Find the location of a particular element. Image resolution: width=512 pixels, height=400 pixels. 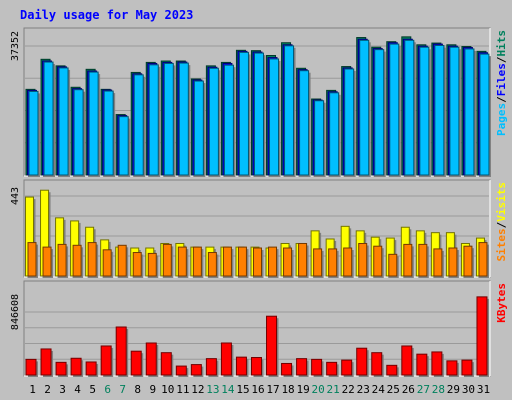

x-tick-label-day-19: 19 is located at coordinates (302, 389).